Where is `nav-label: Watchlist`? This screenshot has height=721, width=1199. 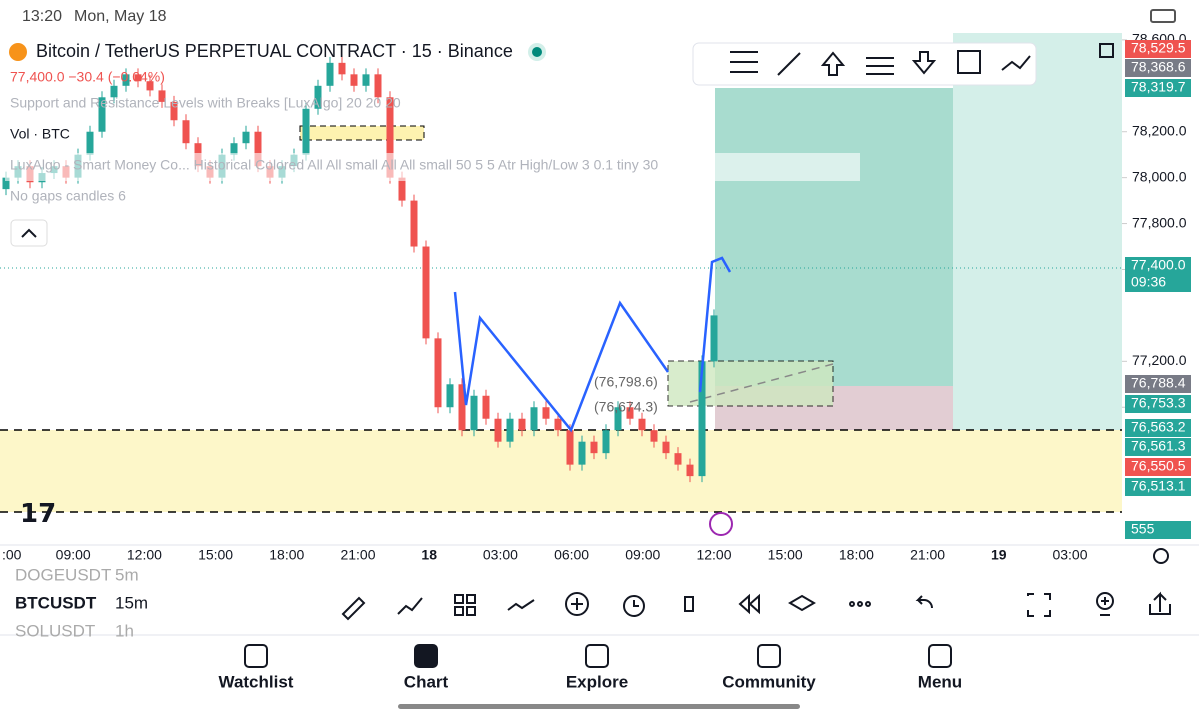
nav-label: Watchlist is located at coordinates (256, 681).